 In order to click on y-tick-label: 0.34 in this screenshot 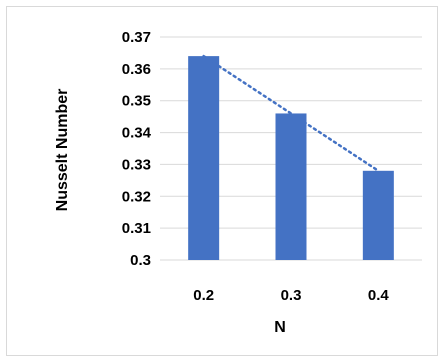, I will do `click(137, 133)`.